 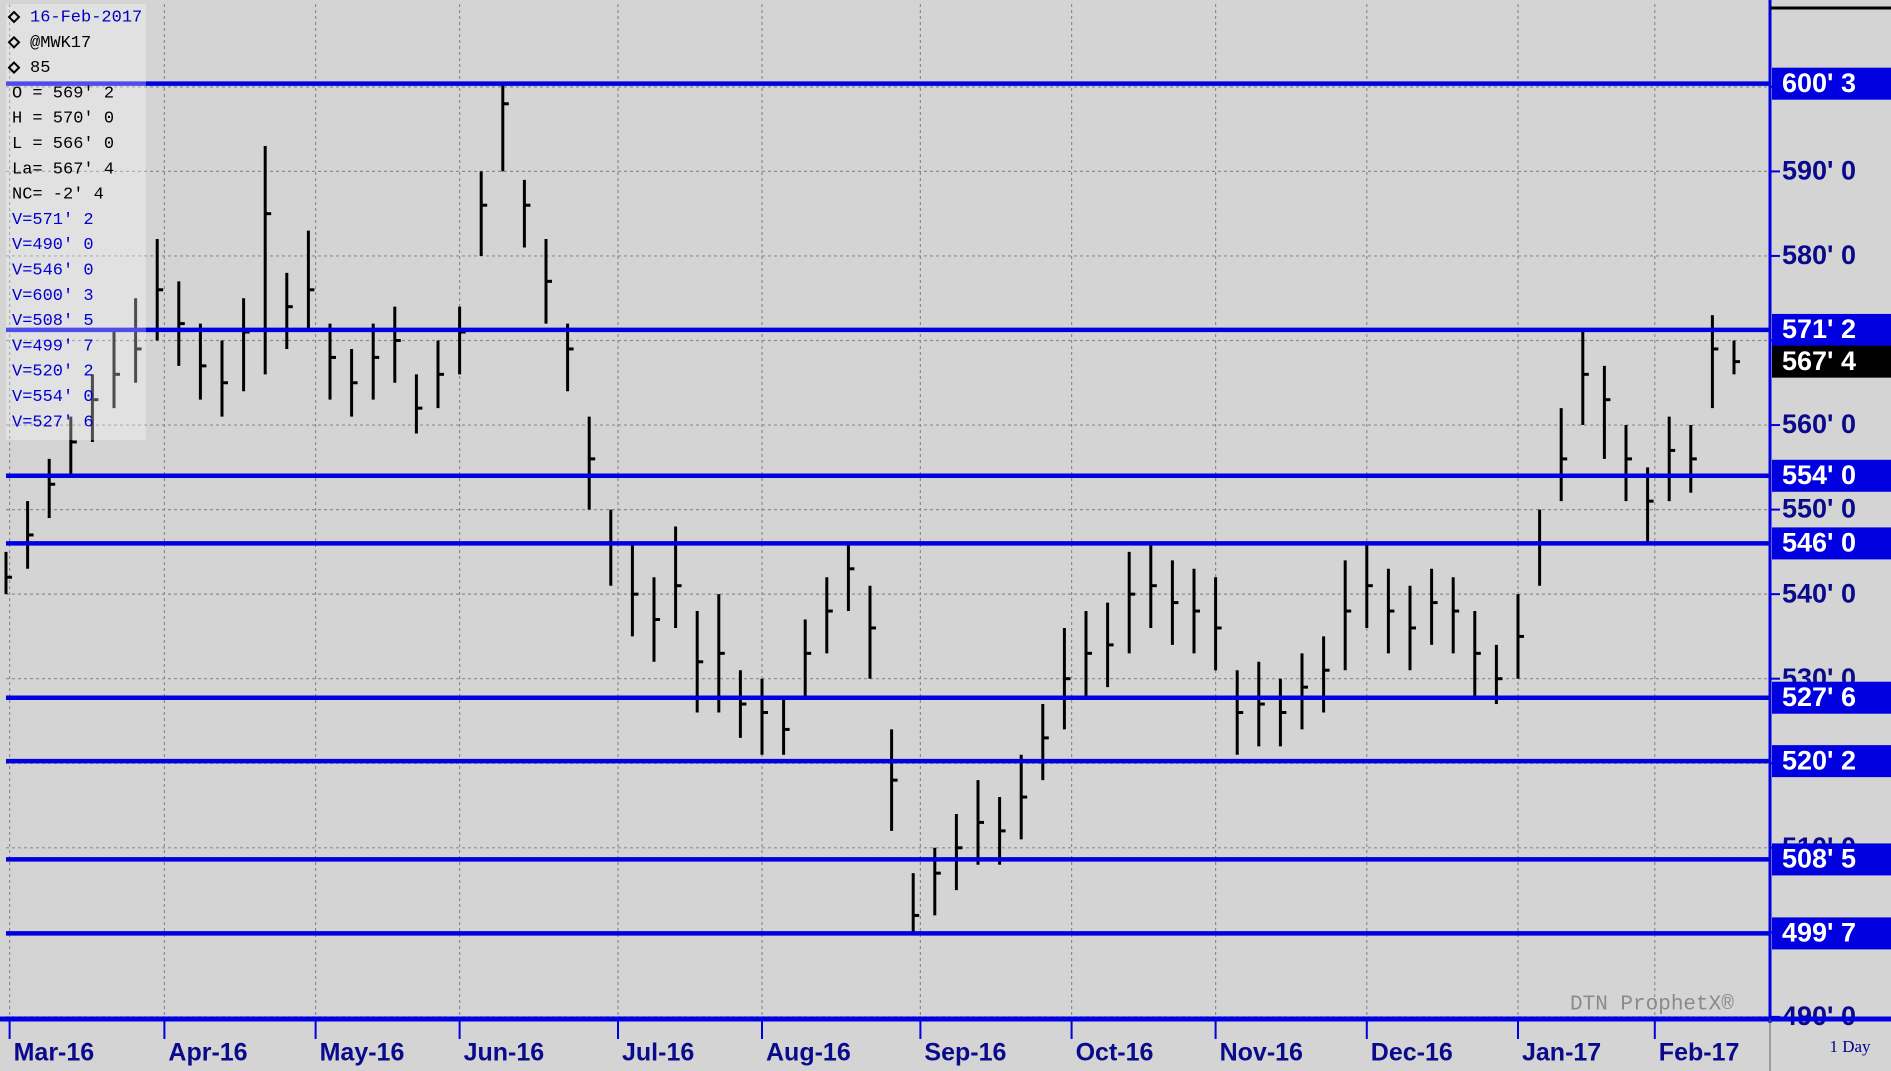 I want to click on info-symbol: @MWK17, so click(x=60, y=43).